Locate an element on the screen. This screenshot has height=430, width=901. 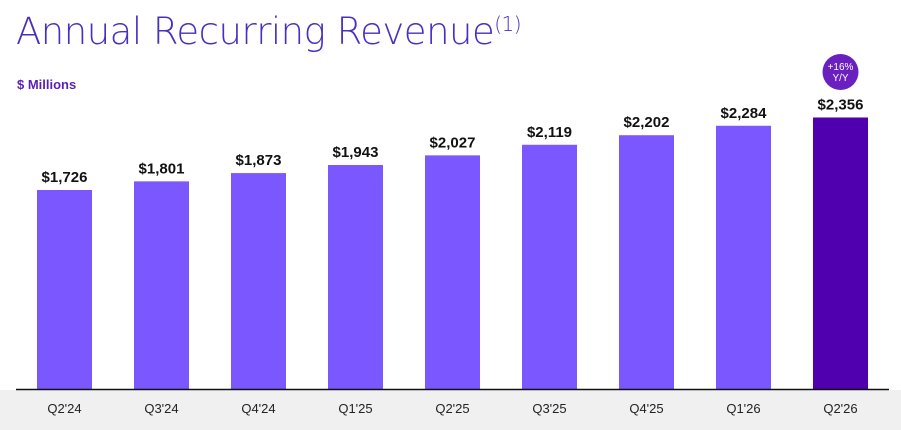
x-tick-label: Q3'25 is located at coordinates (549, 408).